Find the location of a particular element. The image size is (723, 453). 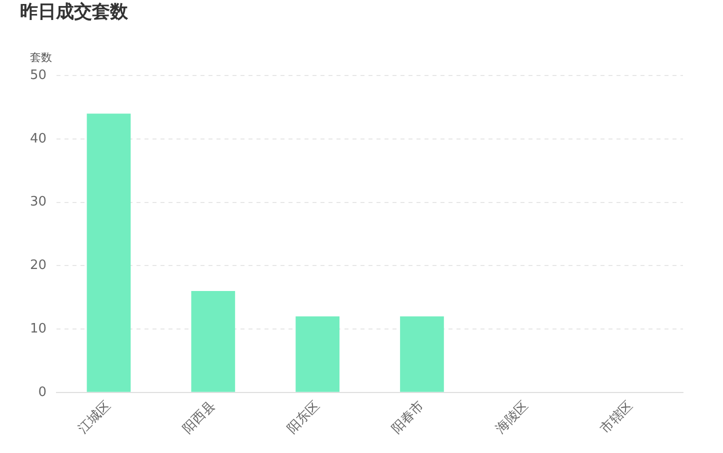

y-tick-label: 40 is located at coordinates (38, 138).